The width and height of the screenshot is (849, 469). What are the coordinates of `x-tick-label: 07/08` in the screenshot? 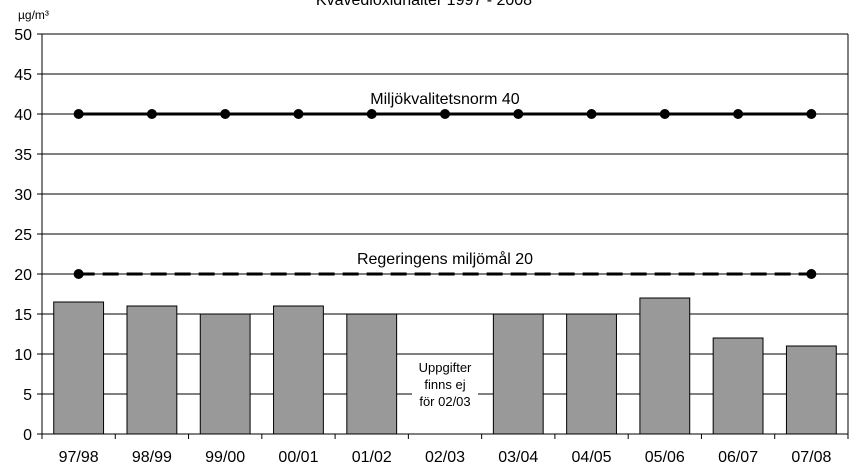 It's located at (811, 457).